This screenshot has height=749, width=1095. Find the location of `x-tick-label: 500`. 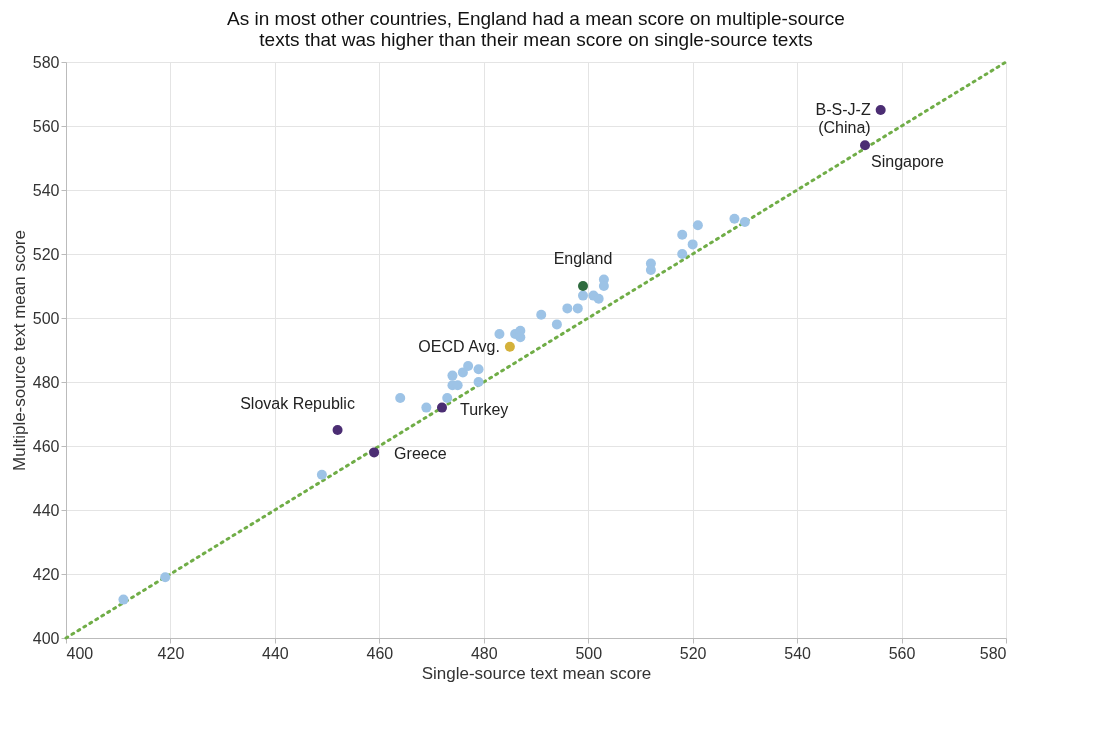

x-tick-label: 500 is located at coordinates (589, 653).